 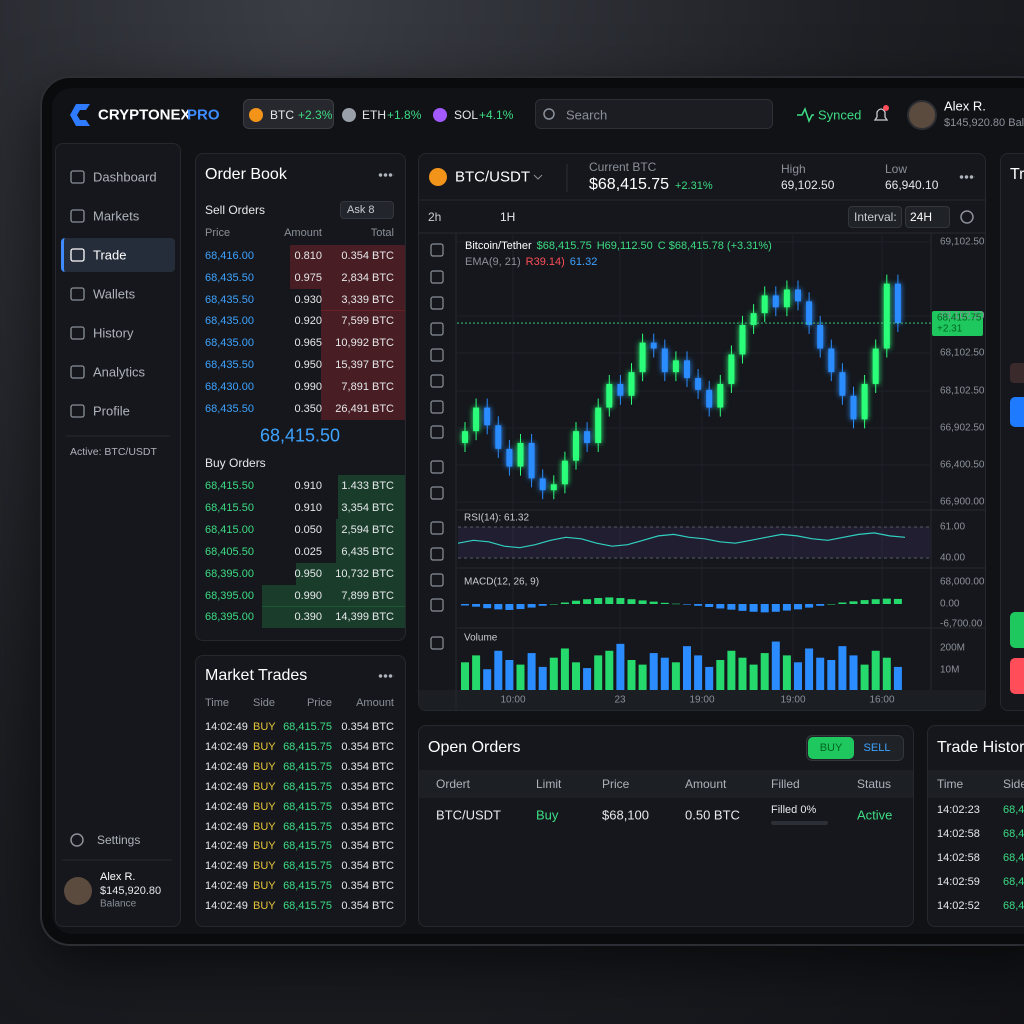 What do you see at coordinates (435, 217) in the screenshot?
I see `timeframe: 2h` at bounding box center [435, 217].